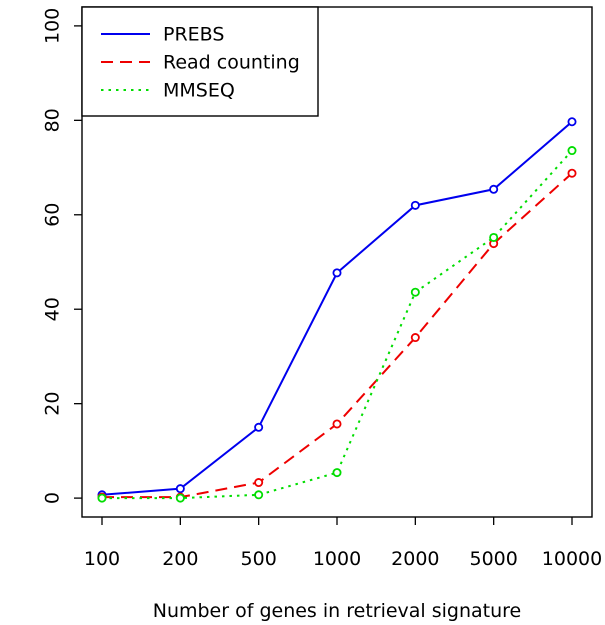  What do you see at coordinates (193, 35) in the screenshot?
I see `legend-label: PREBS` at bounding box center [193, 35].